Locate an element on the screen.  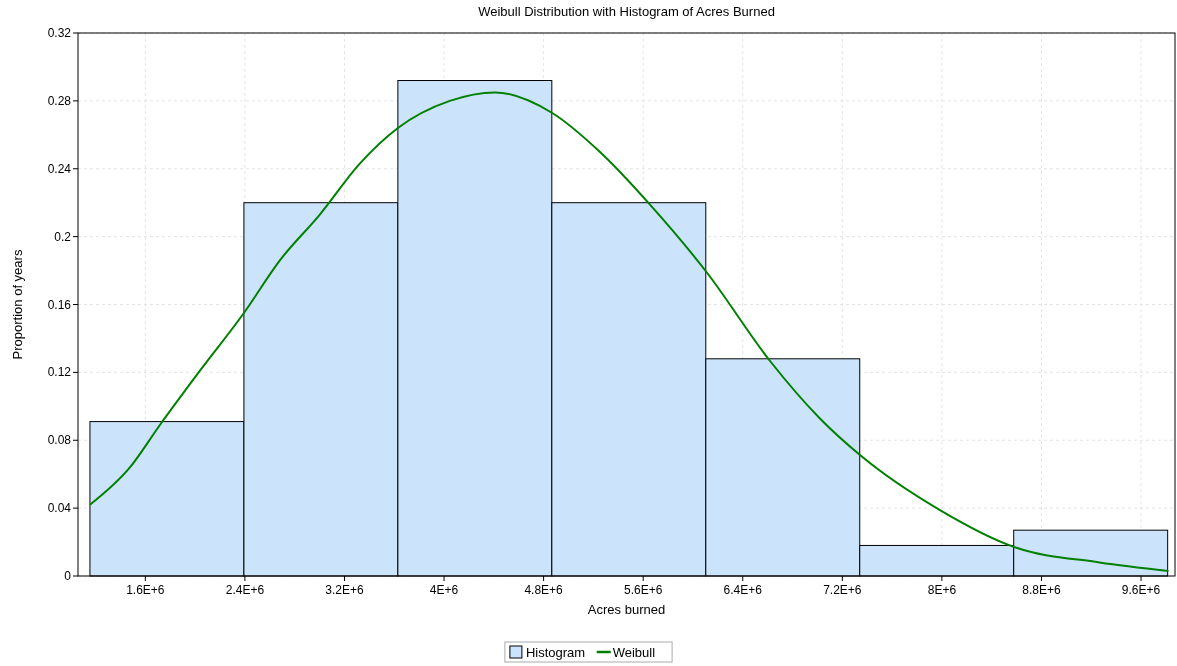
x-tick-label: 2.4E+6 is located at coordinates (245, 590).